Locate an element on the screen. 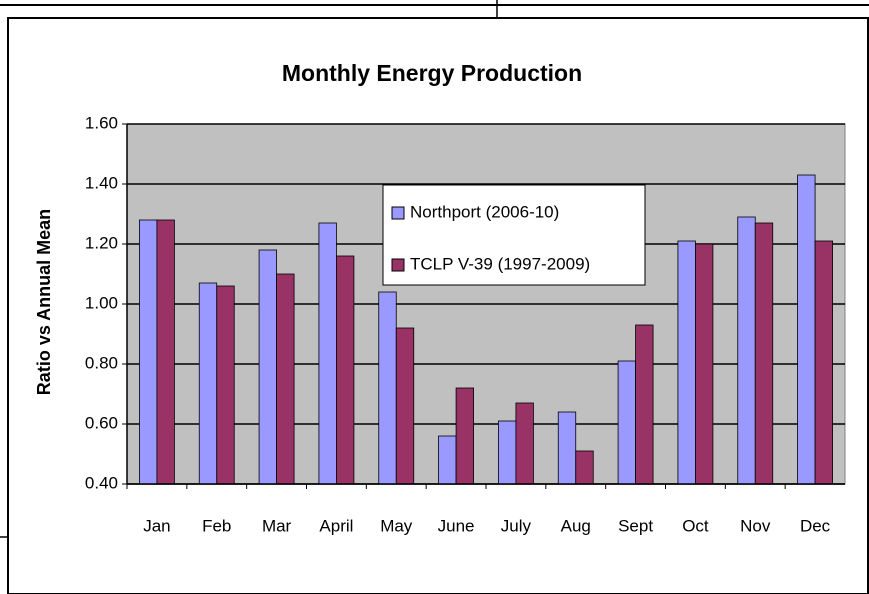 Image resolution: width=869 pixels, height=594 pixels. x-tick-label: June is located at coordinates (456, 525).